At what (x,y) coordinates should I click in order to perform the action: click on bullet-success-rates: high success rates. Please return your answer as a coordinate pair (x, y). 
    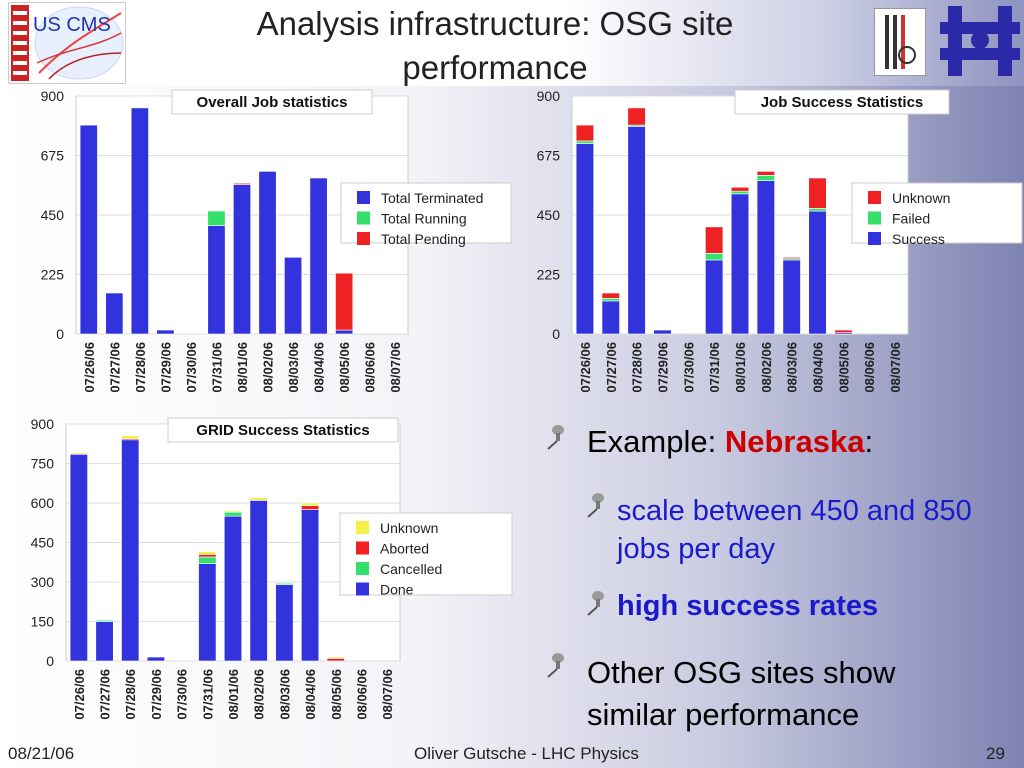
    Looking at the image, I should click on (731, 606).